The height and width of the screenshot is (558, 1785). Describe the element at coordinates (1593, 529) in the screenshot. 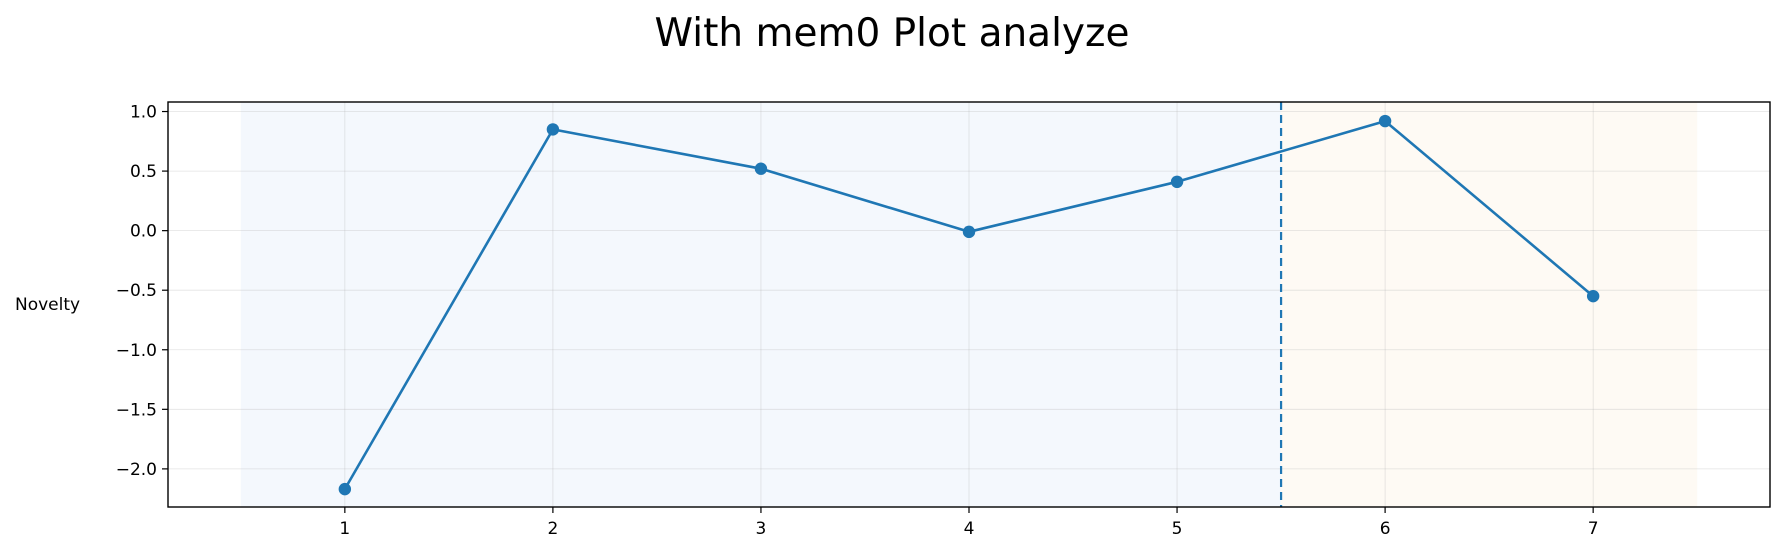

I see `x-tick-label-7: 7` at that location.